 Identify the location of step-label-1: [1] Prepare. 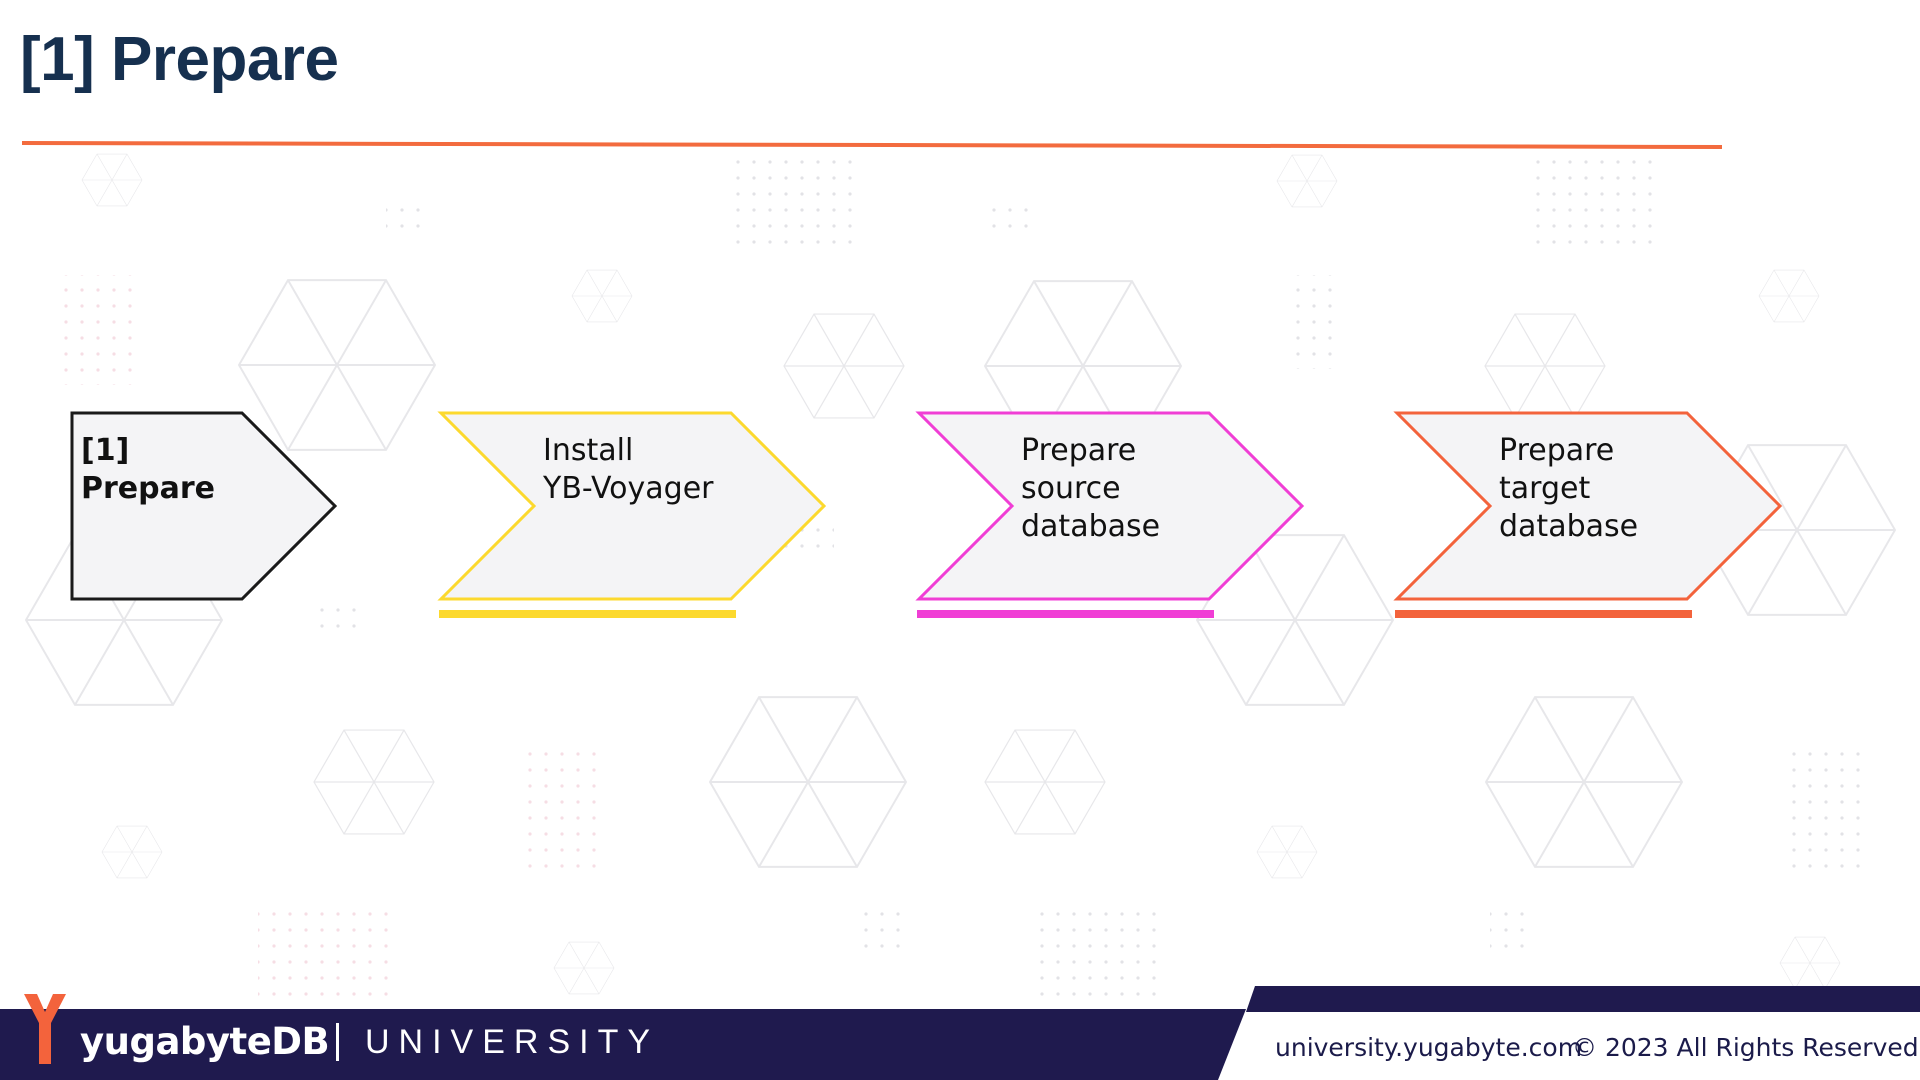
(191, 470).